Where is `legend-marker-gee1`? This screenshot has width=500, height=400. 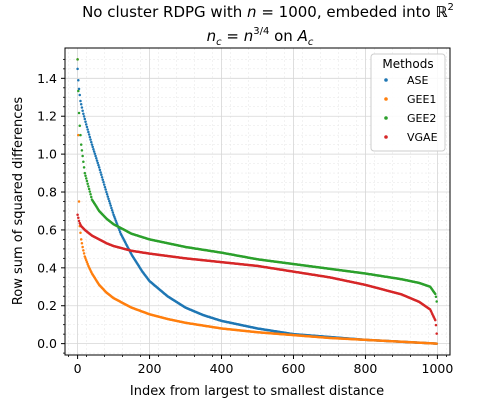
legend-marker-gee1 is located at coordinates (386, 99).